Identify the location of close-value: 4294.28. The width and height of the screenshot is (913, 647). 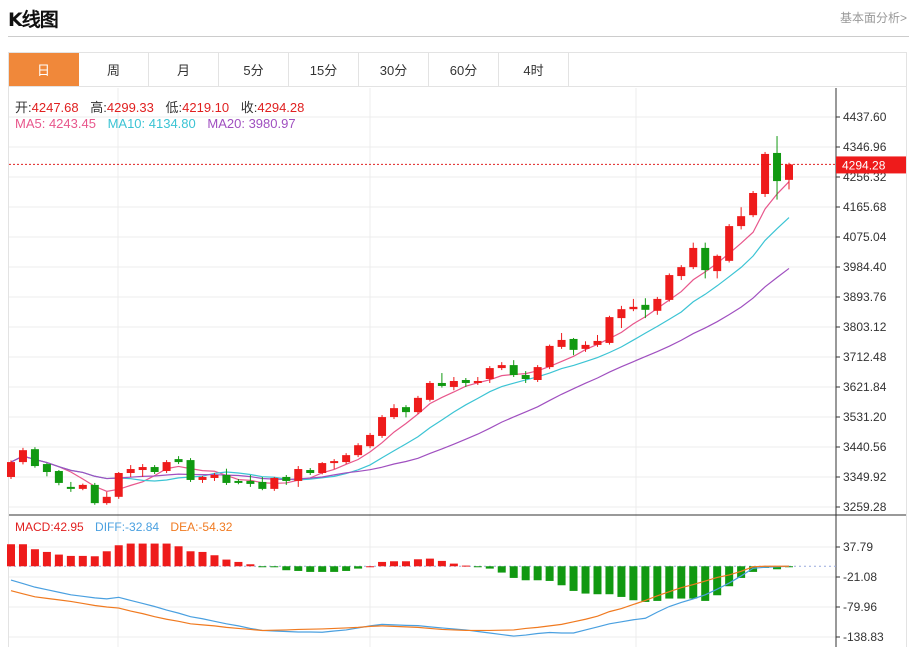
(281, 107).